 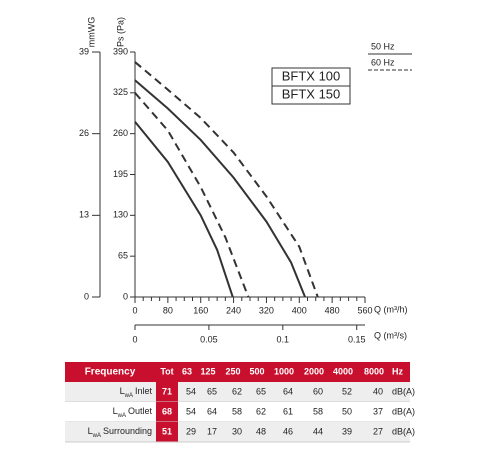 I want to click on x2-tick-label: 0, so click(x=134, y=339).